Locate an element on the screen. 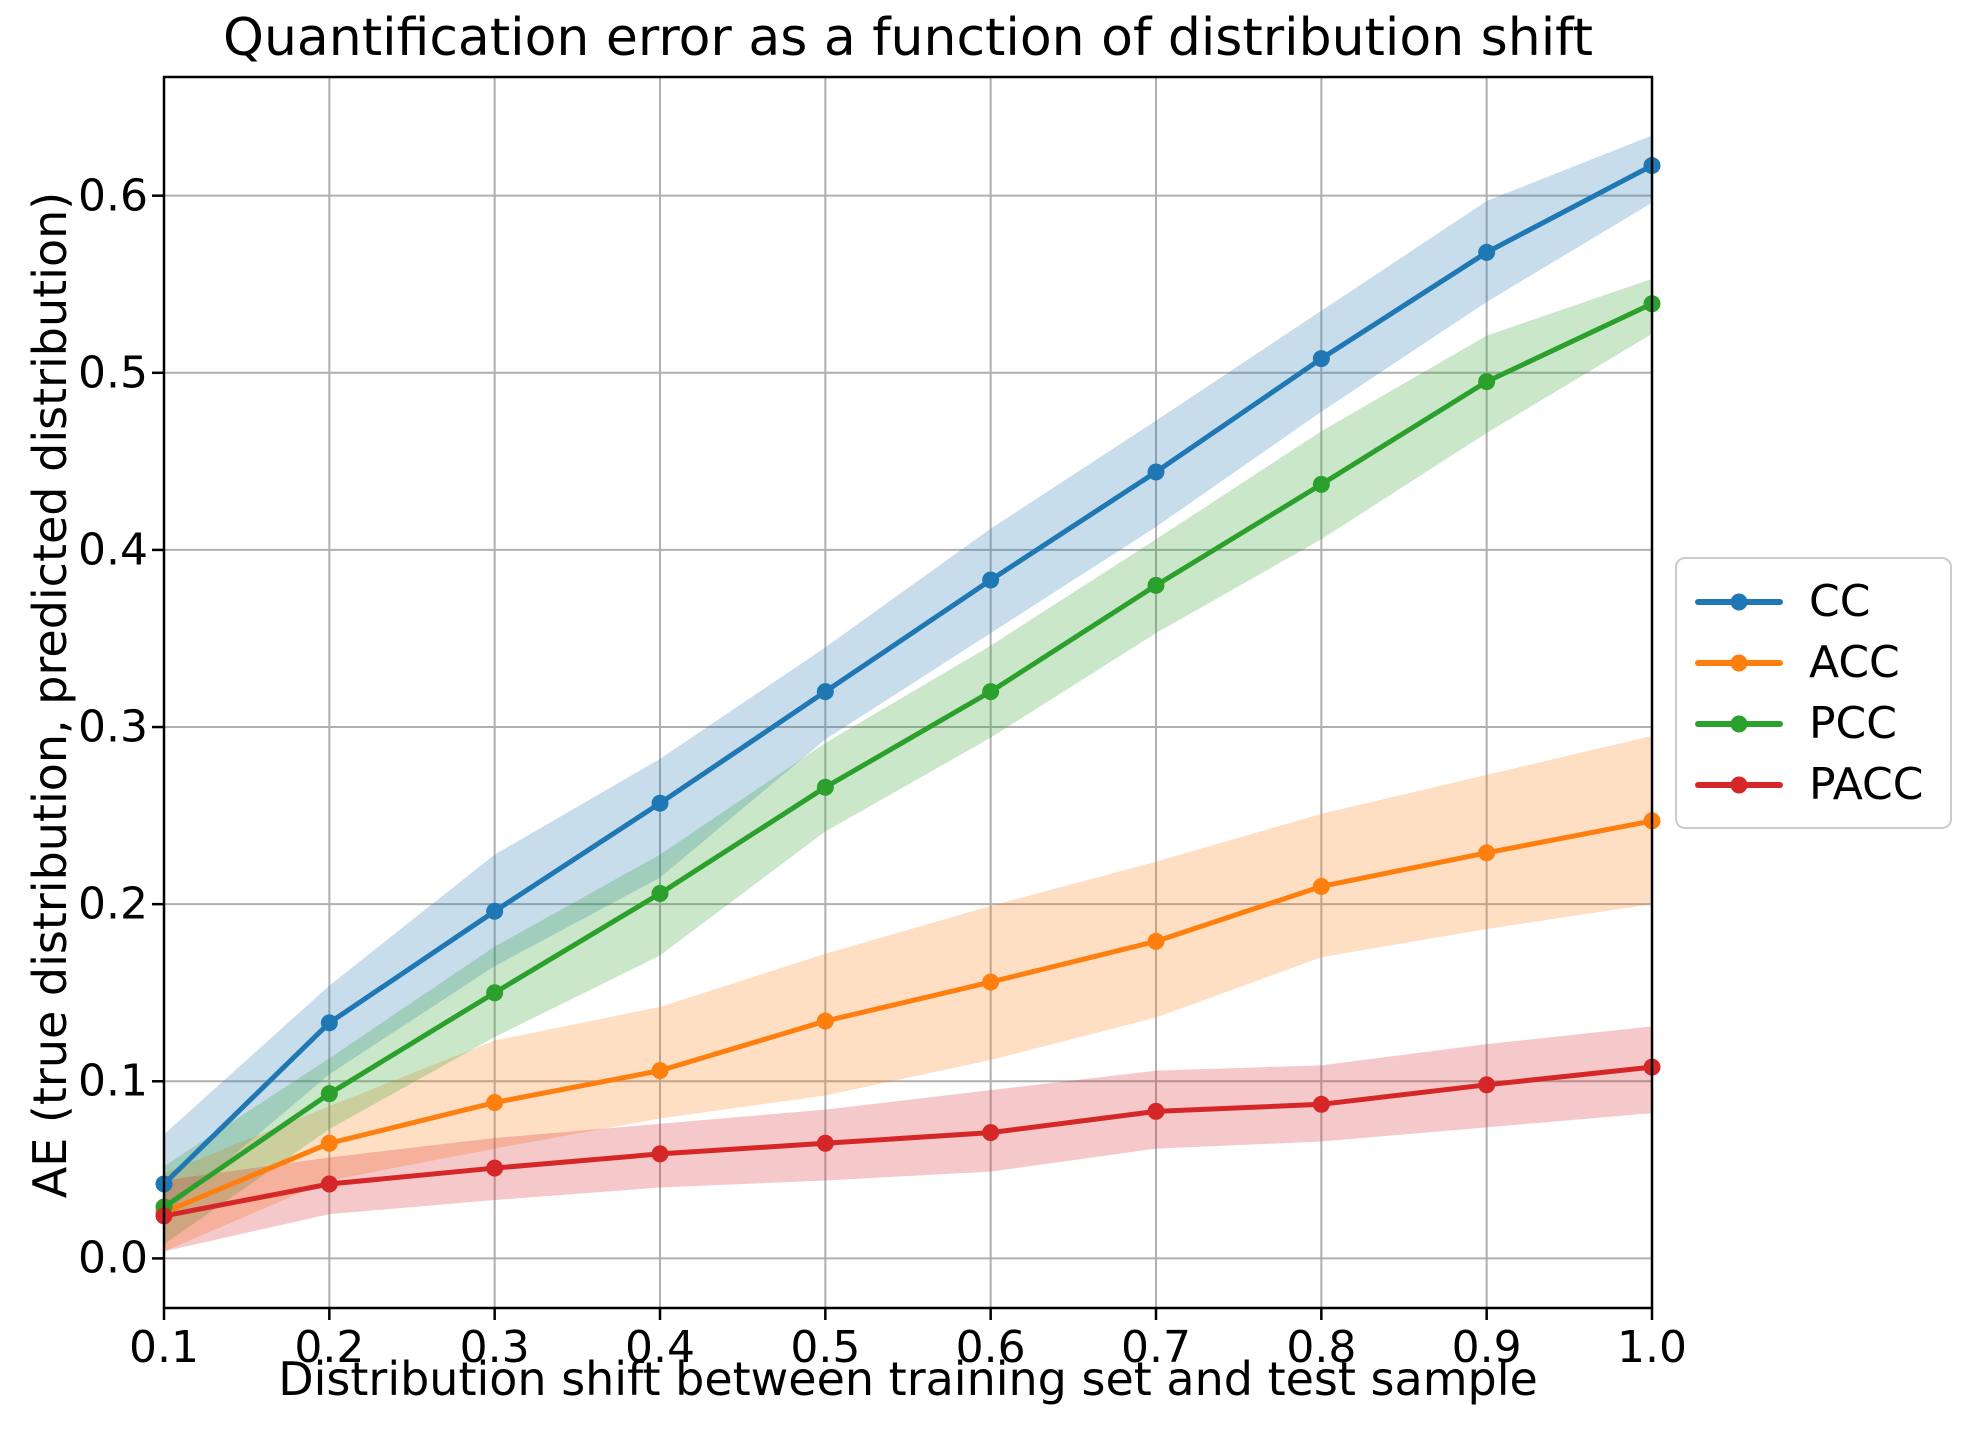 Image resolution: width=1969 pixels, height=1446 pixels. y-tick-label: 0.3 is located at coordinates (113, 727).